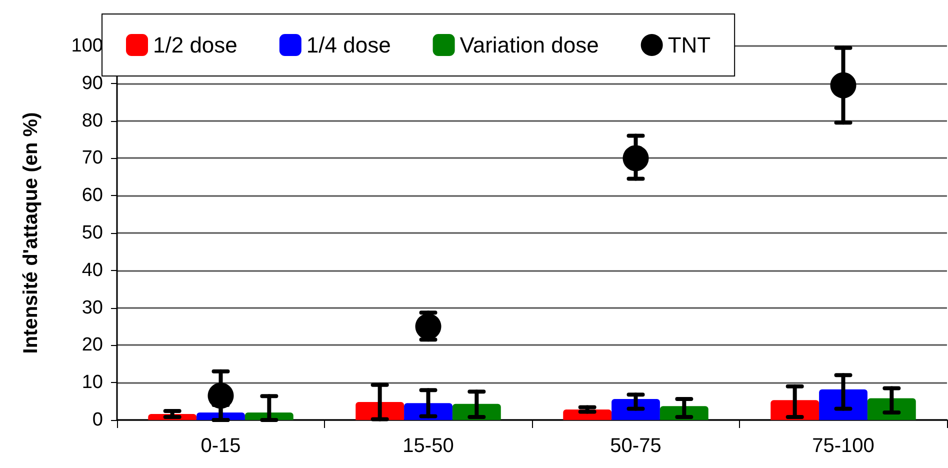 Image resolution: width=948 pixels, height=468 pixels. I want to click on x-tick-label: 0-15, so click(220, 446).